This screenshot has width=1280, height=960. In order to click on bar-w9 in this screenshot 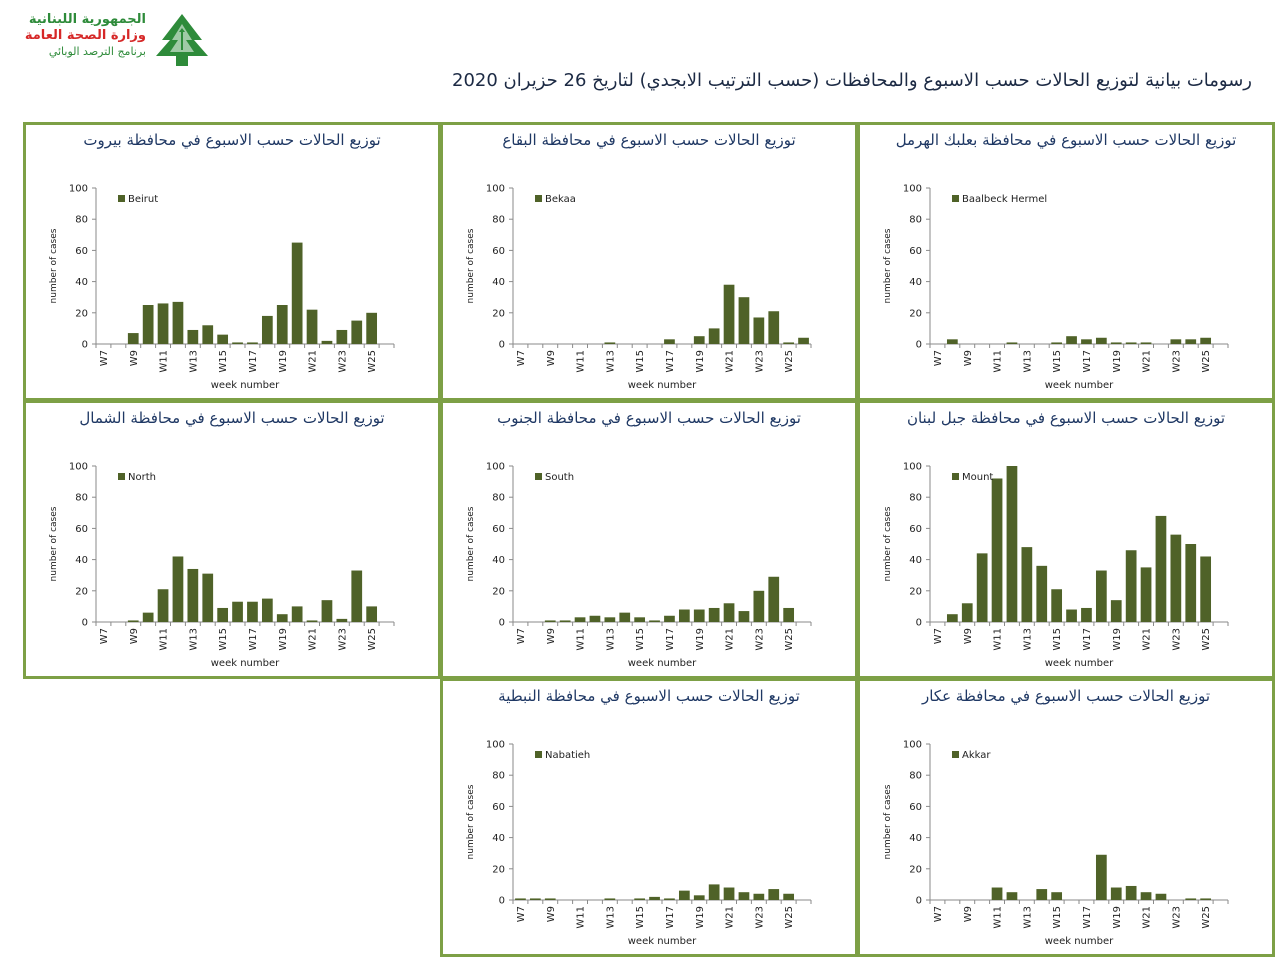, I will do `click(967, 612)`.